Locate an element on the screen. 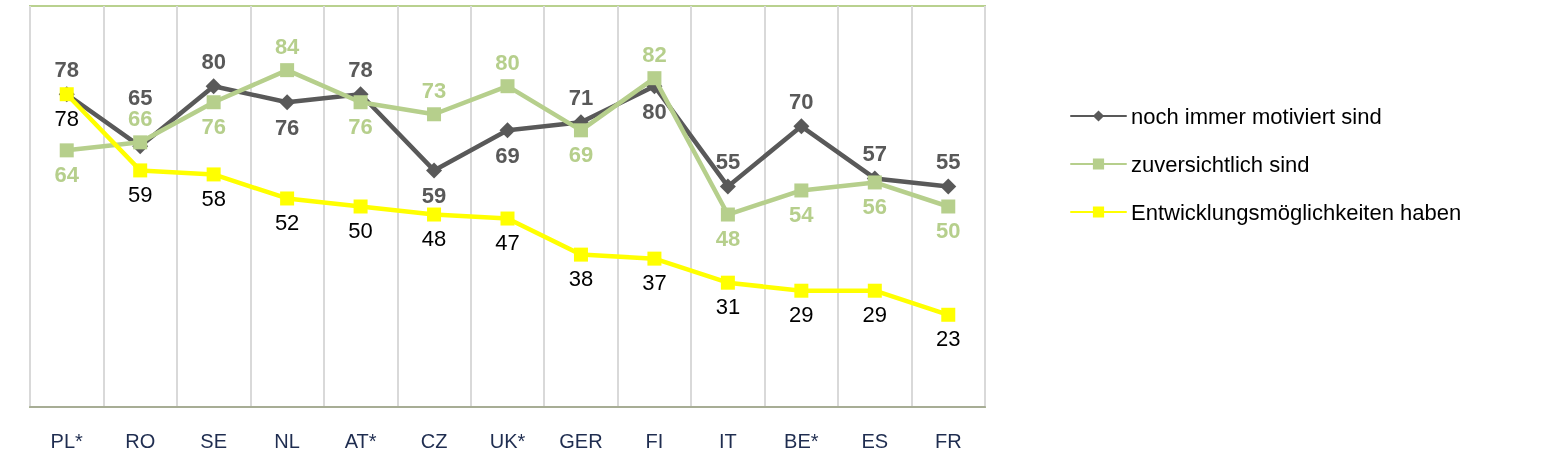 The image size is (1544, 457). x-tick-label: NL is located at coordinates (287, 441).